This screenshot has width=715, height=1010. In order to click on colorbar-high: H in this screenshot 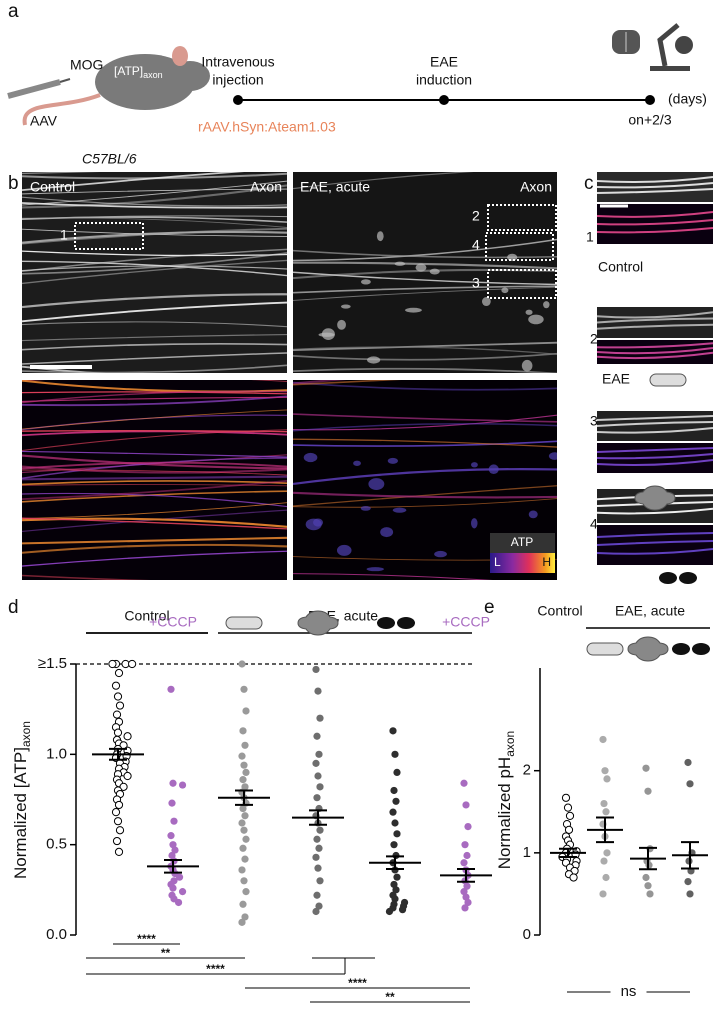, I will do `click(546, 562)`.